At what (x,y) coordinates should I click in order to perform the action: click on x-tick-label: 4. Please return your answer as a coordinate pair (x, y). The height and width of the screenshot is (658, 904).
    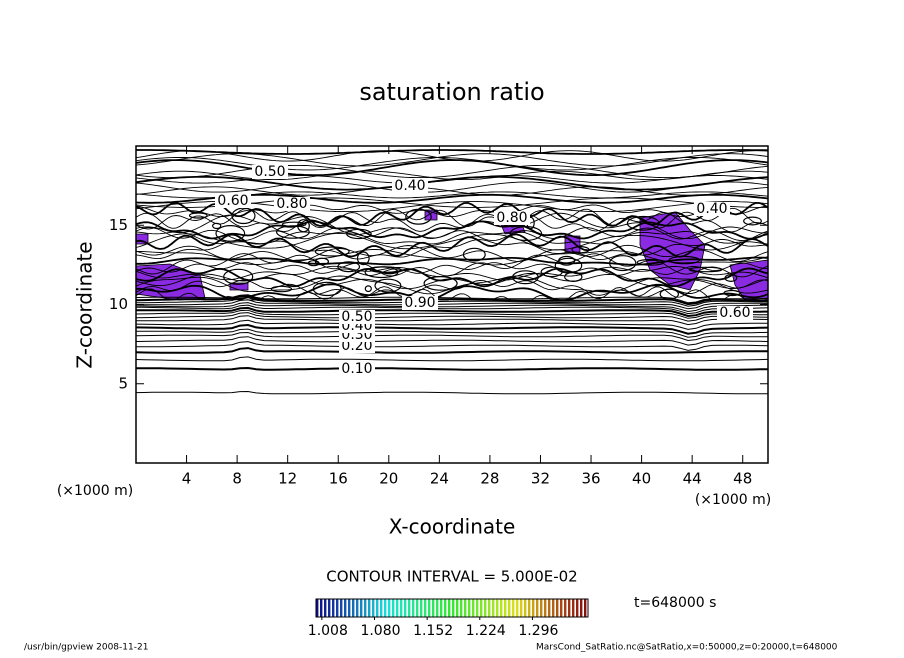
    Looking at the image, I should click on (187, 479).